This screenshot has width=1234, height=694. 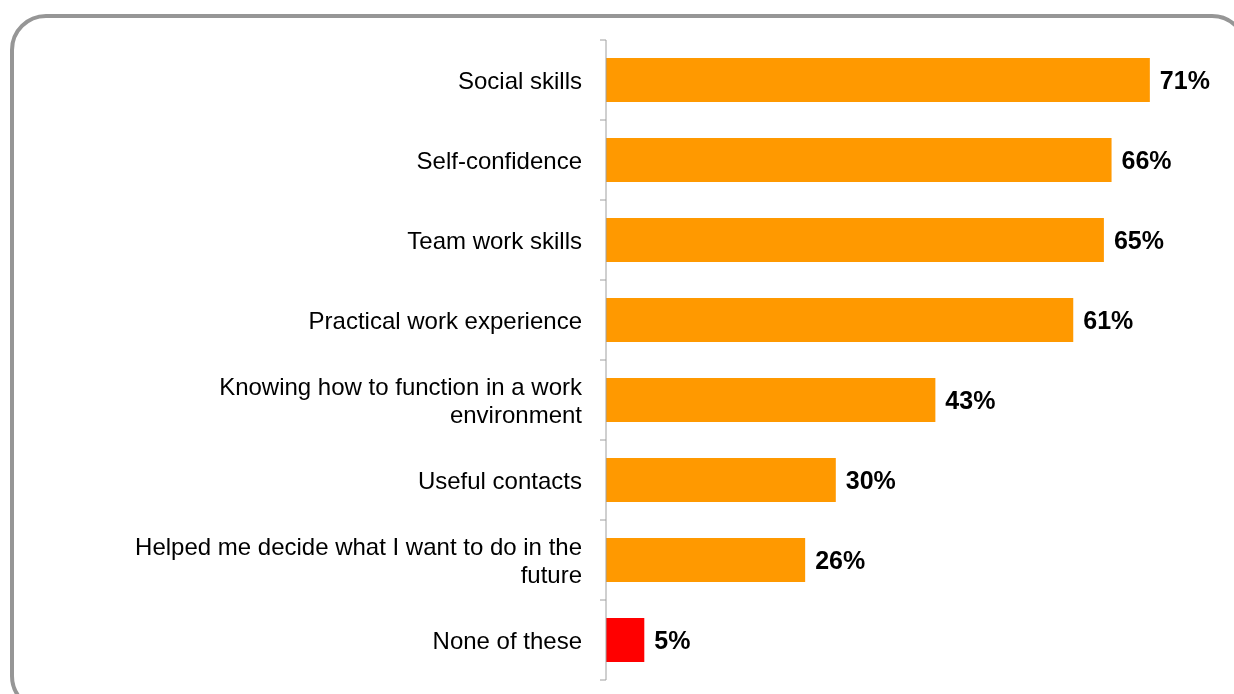 I want to click on y-tick-label: Knowing how to function in a work environment, so click(x=401, y=400).